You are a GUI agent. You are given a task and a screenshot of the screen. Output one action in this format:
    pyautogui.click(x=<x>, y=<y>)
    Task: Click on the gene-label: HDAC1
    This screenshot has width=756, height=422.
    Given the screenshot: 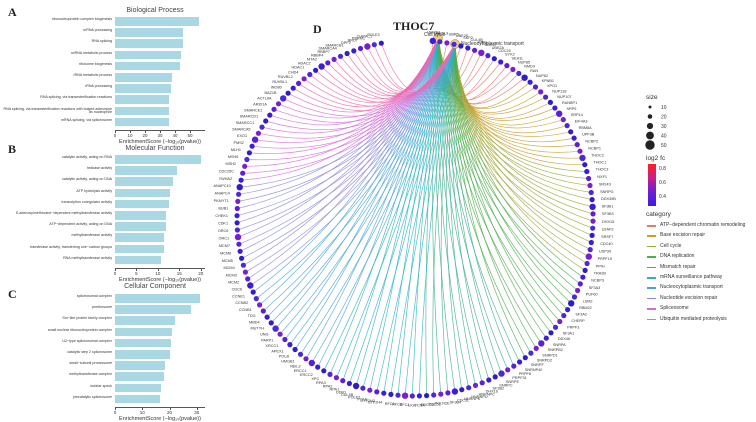 What is the action you would take?
    pyautogui.click(x=298, y=68)
    